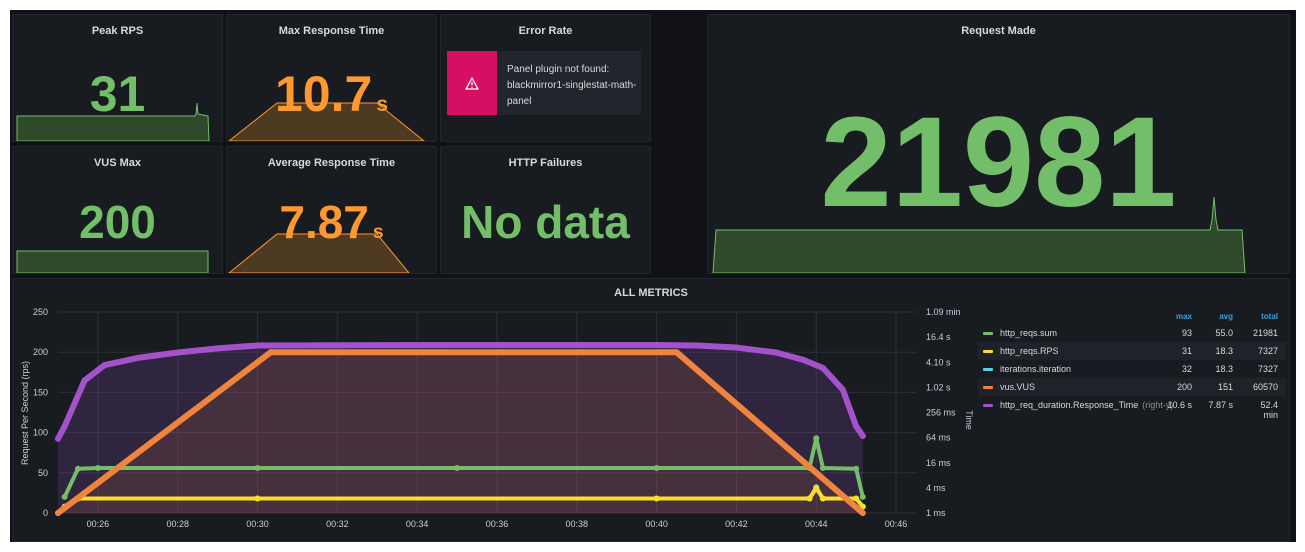  I want to click on no-data-text: No data, so click(545, 222).